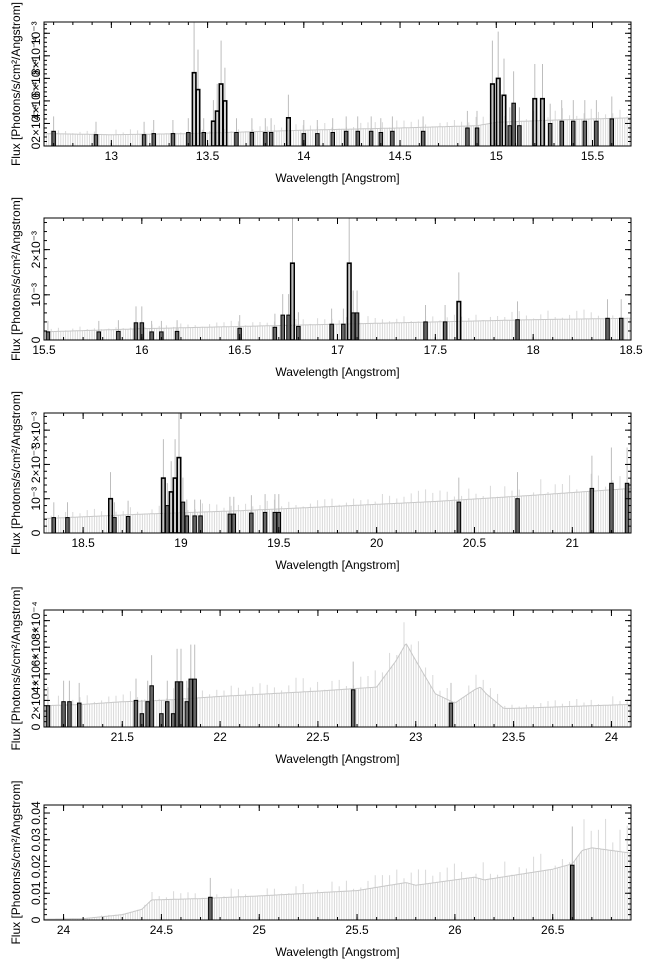  What do you see at coordinates (337, 324) in the screenshot?
I see `model-spectrum` at bounding box center [337, 324].